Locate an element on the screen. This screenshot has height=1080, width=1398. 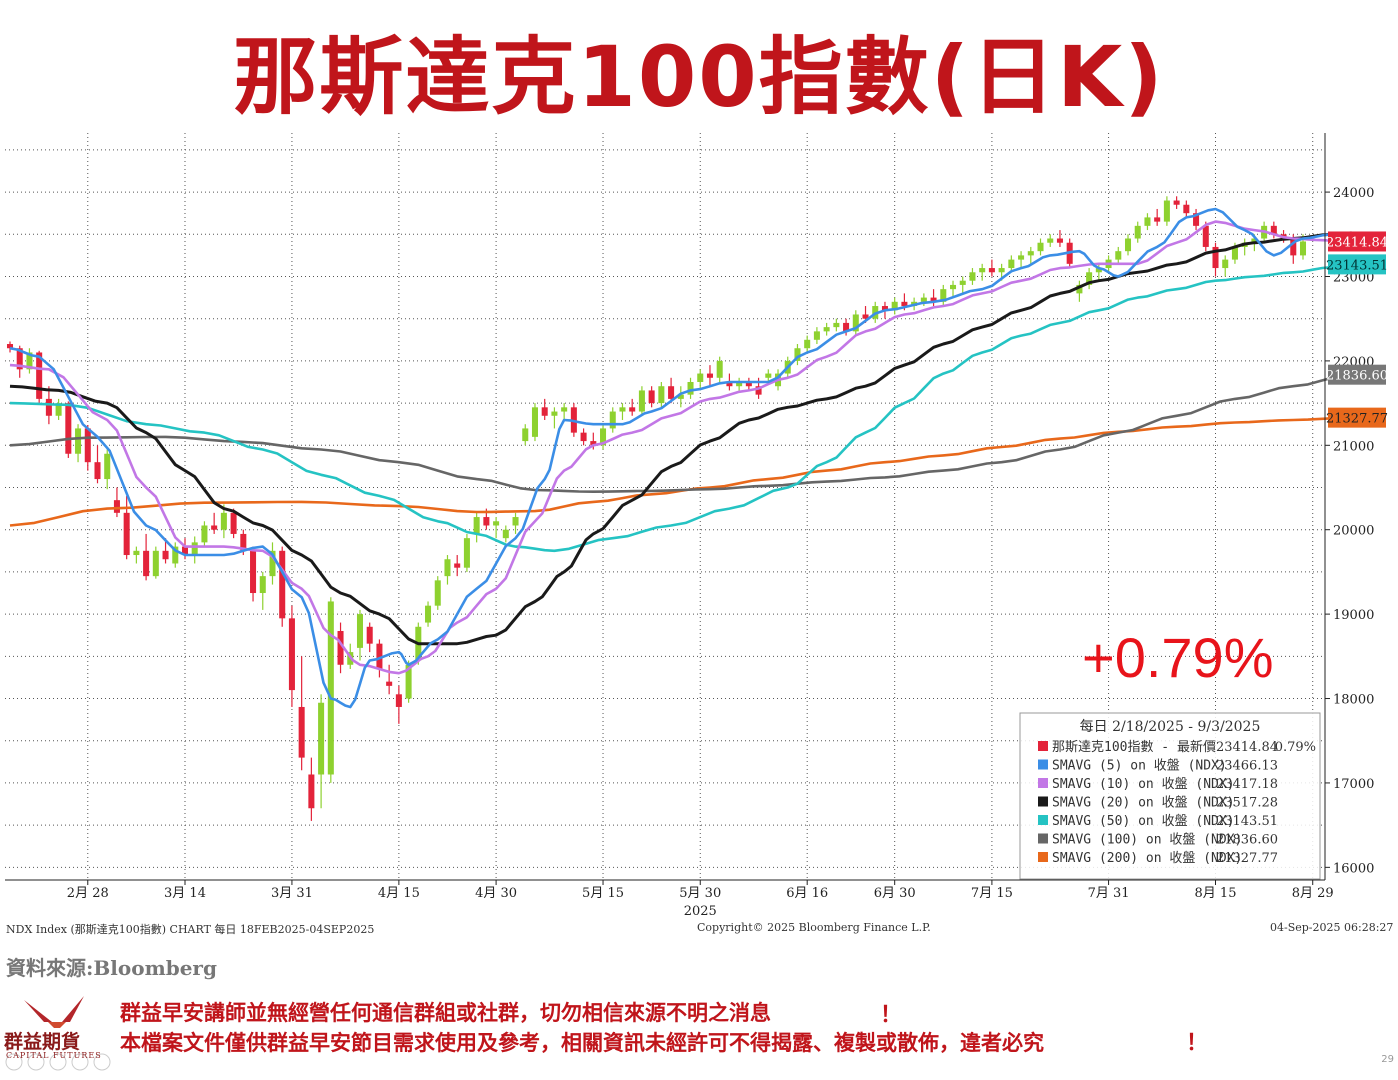
legend-series-value: 23417.18 is located at coordinates (1247, 784).